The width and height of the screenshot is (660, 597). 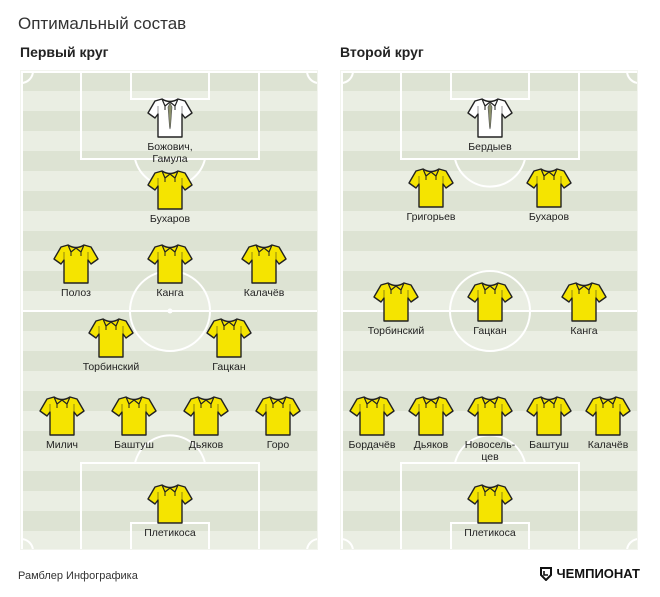 I want to click on player-marker: Полоз, so click(x=76, y=271).